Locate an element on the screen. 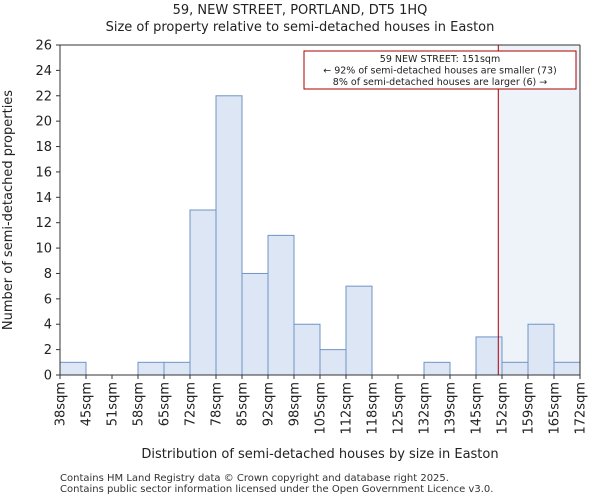 This screenshot has width=600, height=500. y-tick-label: 8 is located at coordinates (48, 274).